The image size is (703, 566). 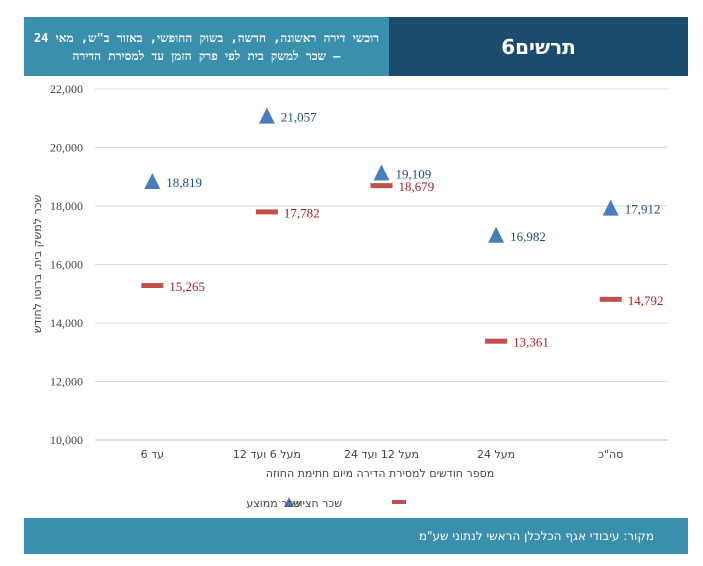 I want to click on x-category-label: מעל 24, so click(x=496, y=454).